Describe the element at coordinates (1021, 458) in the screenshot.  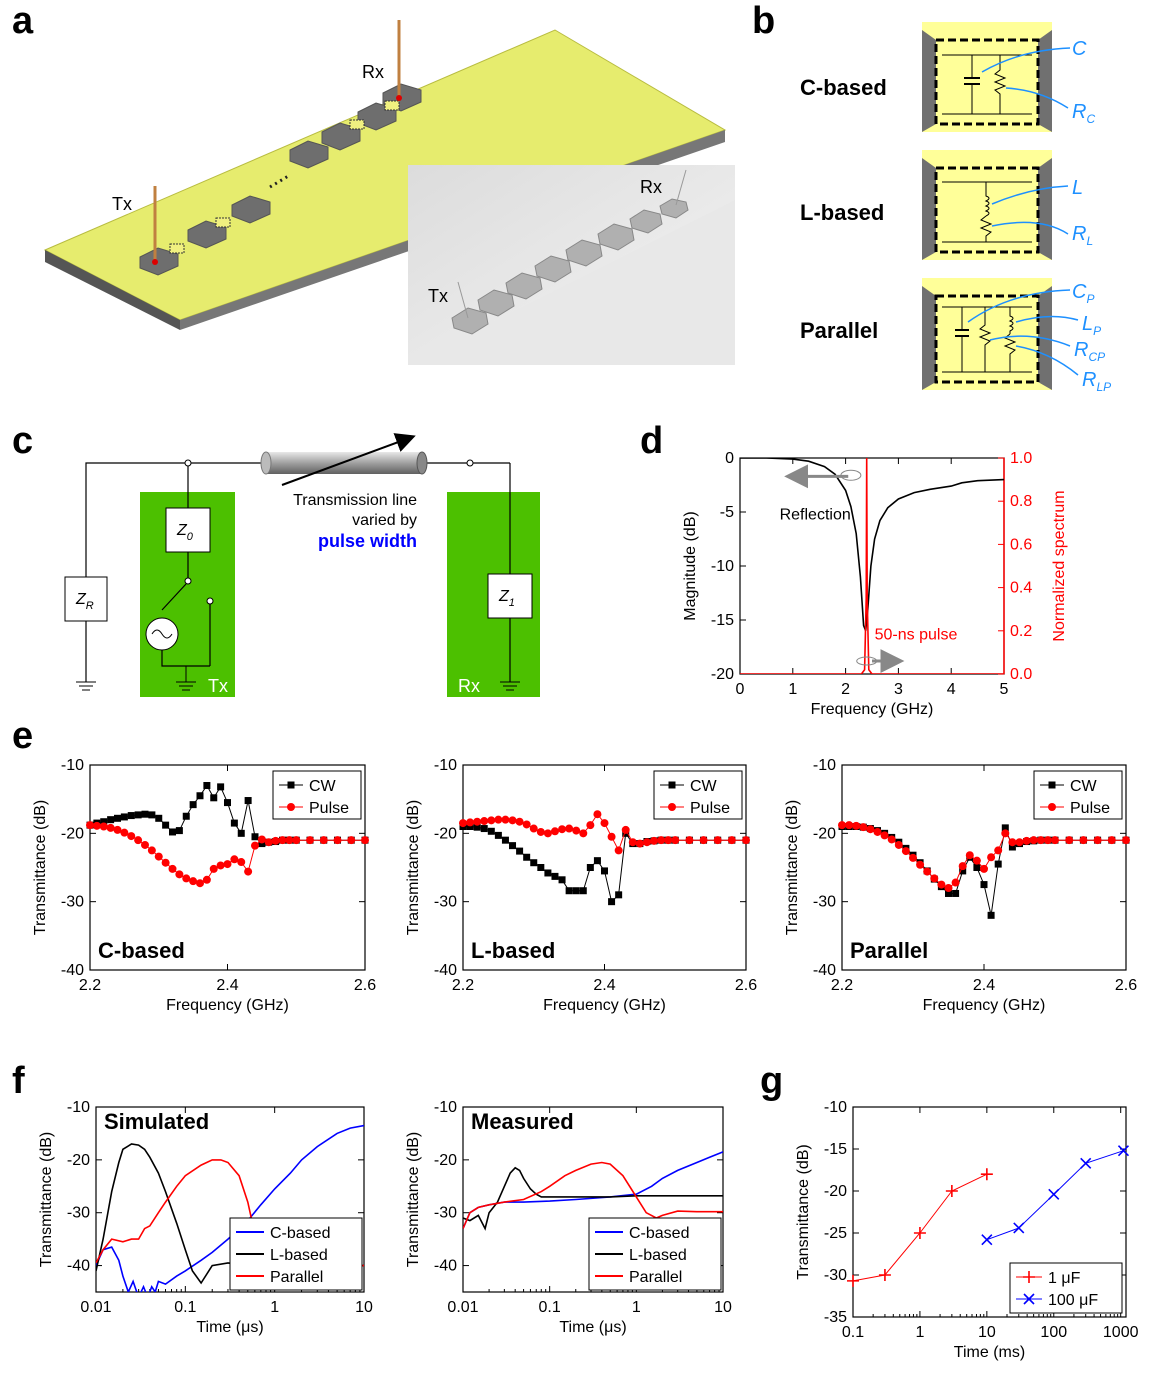
I see `y2-tick-label: 1.0` at that location.